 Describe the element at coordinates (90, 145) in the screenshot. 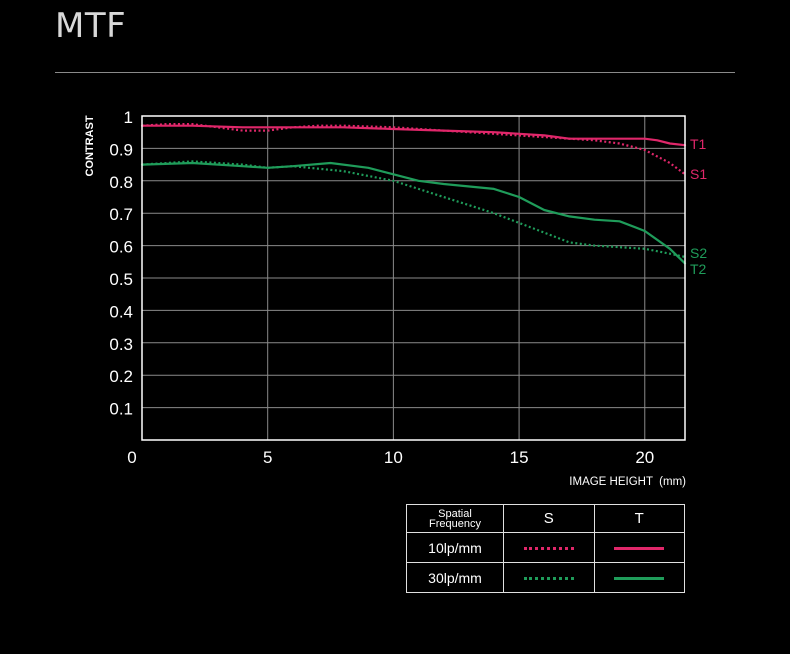

I see `y-axis-label: CONTRAST` at that location.